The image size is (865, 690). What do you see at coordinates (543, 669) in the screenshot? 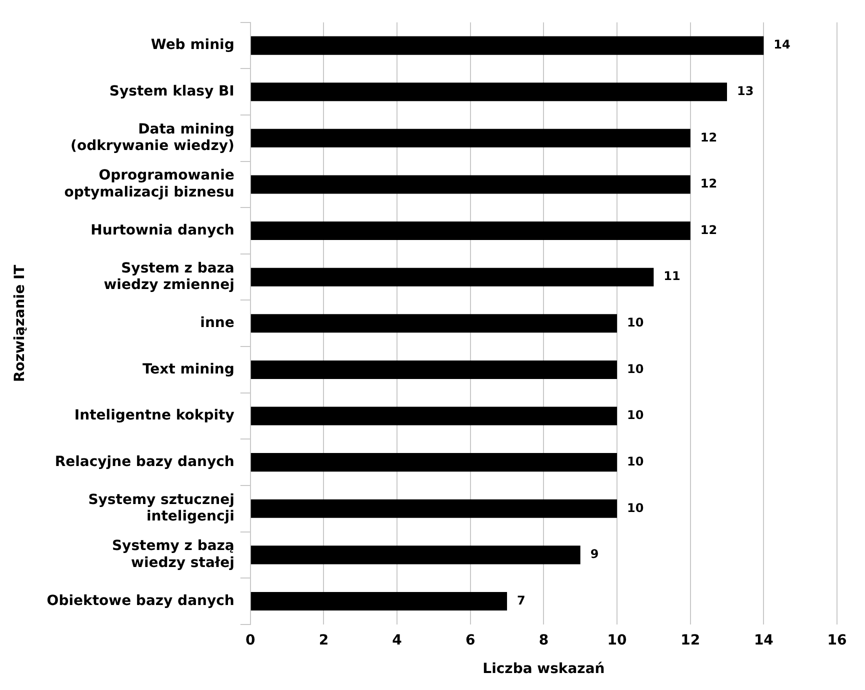
I see `x-axis-title: Liczba wskazań` at bounding box center [543, 669].